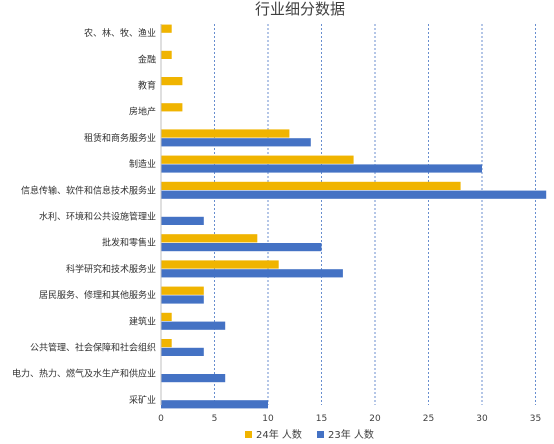 The width and height of the screenshot is (554, 444). What do you see at coordinates (535, 419) in the screenshot?
I see `x-tick-label: 35` at bounding box center [535, 419].